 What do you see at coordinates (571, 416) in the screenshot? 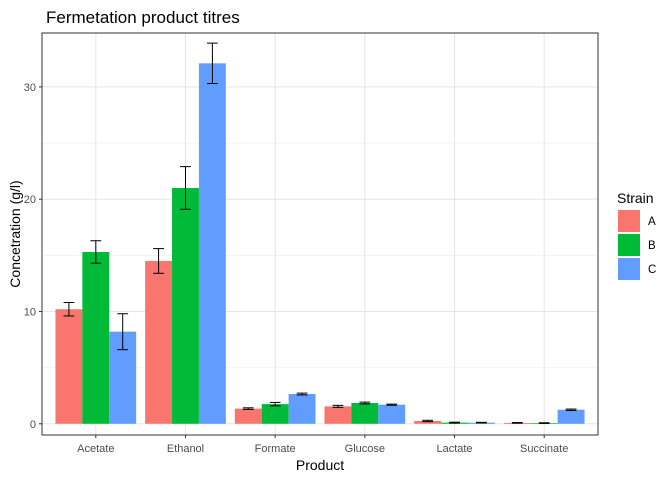
I see `bar-succinate-c` at bounding box center [571, 416].